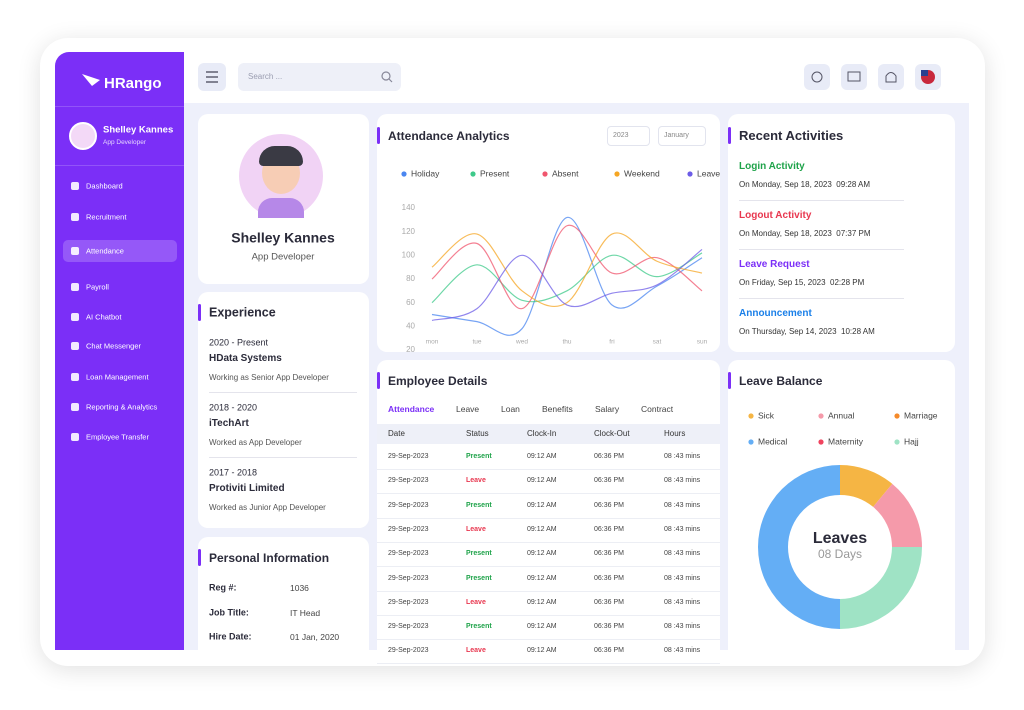 The image size is (1024, 710). Describe the element at coordinates (233, 472) in the screenshot. I see `experience-period: 2017 - 2018` at that location.